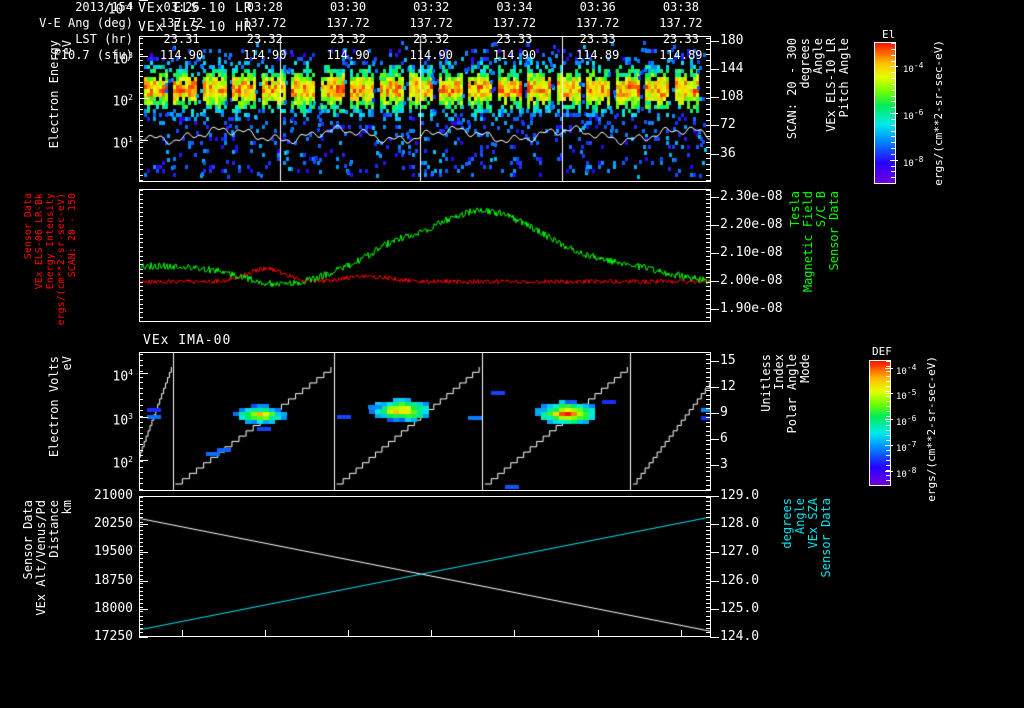 This screenshot has width=1024, height=708. What do you see at coordinates (122, 463) in the screenshot?
I see `axis-tick-label: 102` at bounding box center [122, 463].